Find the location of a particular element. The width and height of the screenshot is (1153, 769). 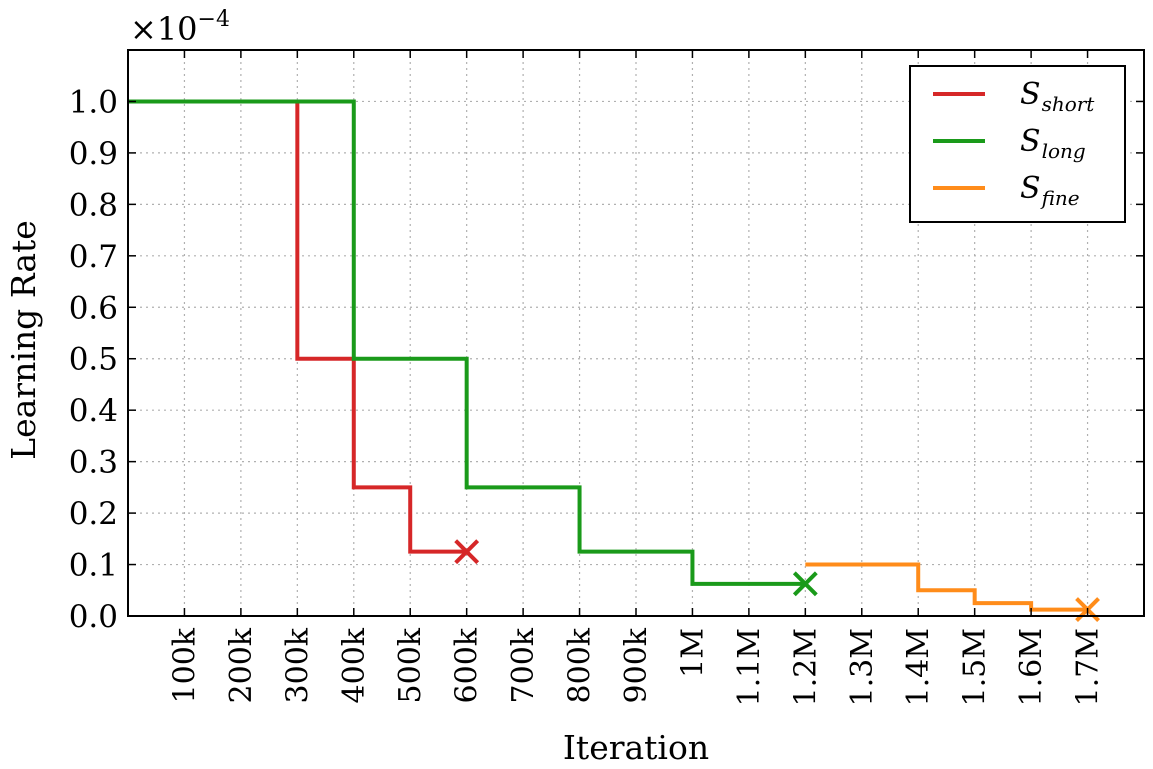

x-tick-label: 1.6M is located at coordinates (1031, 667).